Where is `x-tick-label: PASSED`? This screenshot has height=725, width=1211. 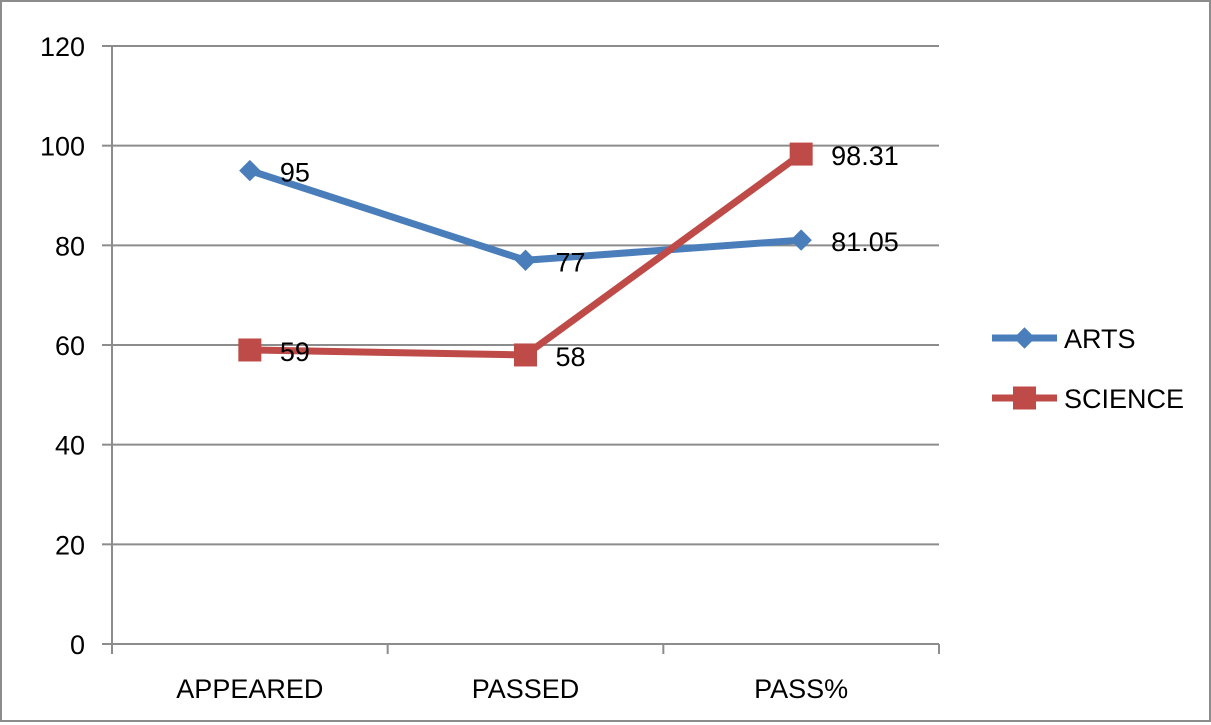
x-tick-label: PASSED is located at coordinates (526, 689).